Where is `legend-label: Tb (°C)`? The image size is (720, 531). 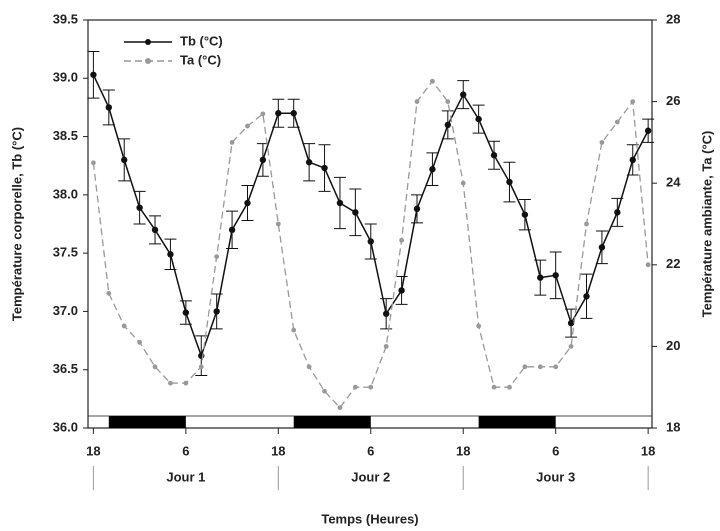
legend-label: Tb (°C) is located at coordinates (201, 40).